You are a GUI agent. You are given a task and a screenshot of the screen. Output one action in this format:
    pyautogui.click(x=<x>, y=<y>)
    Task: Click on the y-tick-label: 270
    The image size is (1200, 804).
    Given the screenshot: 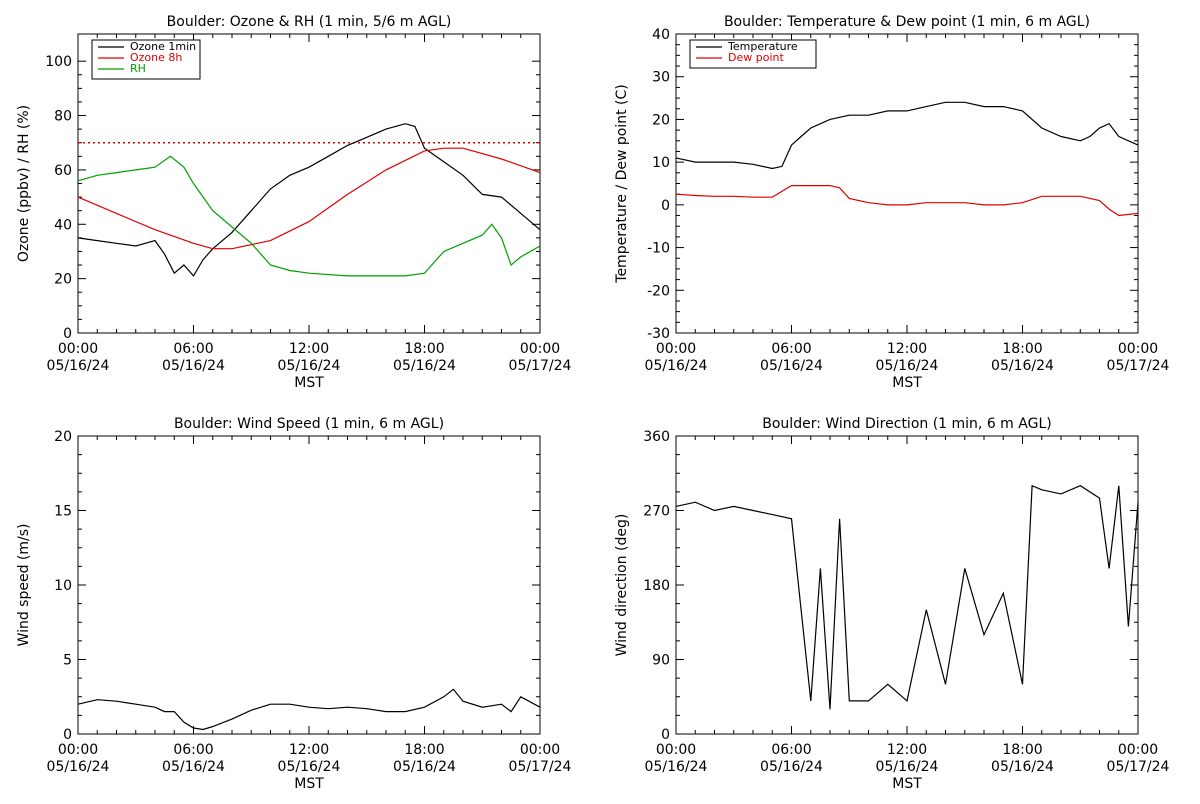 What is the action you would take?
    pyautogui.click(x=656, y=512)
    